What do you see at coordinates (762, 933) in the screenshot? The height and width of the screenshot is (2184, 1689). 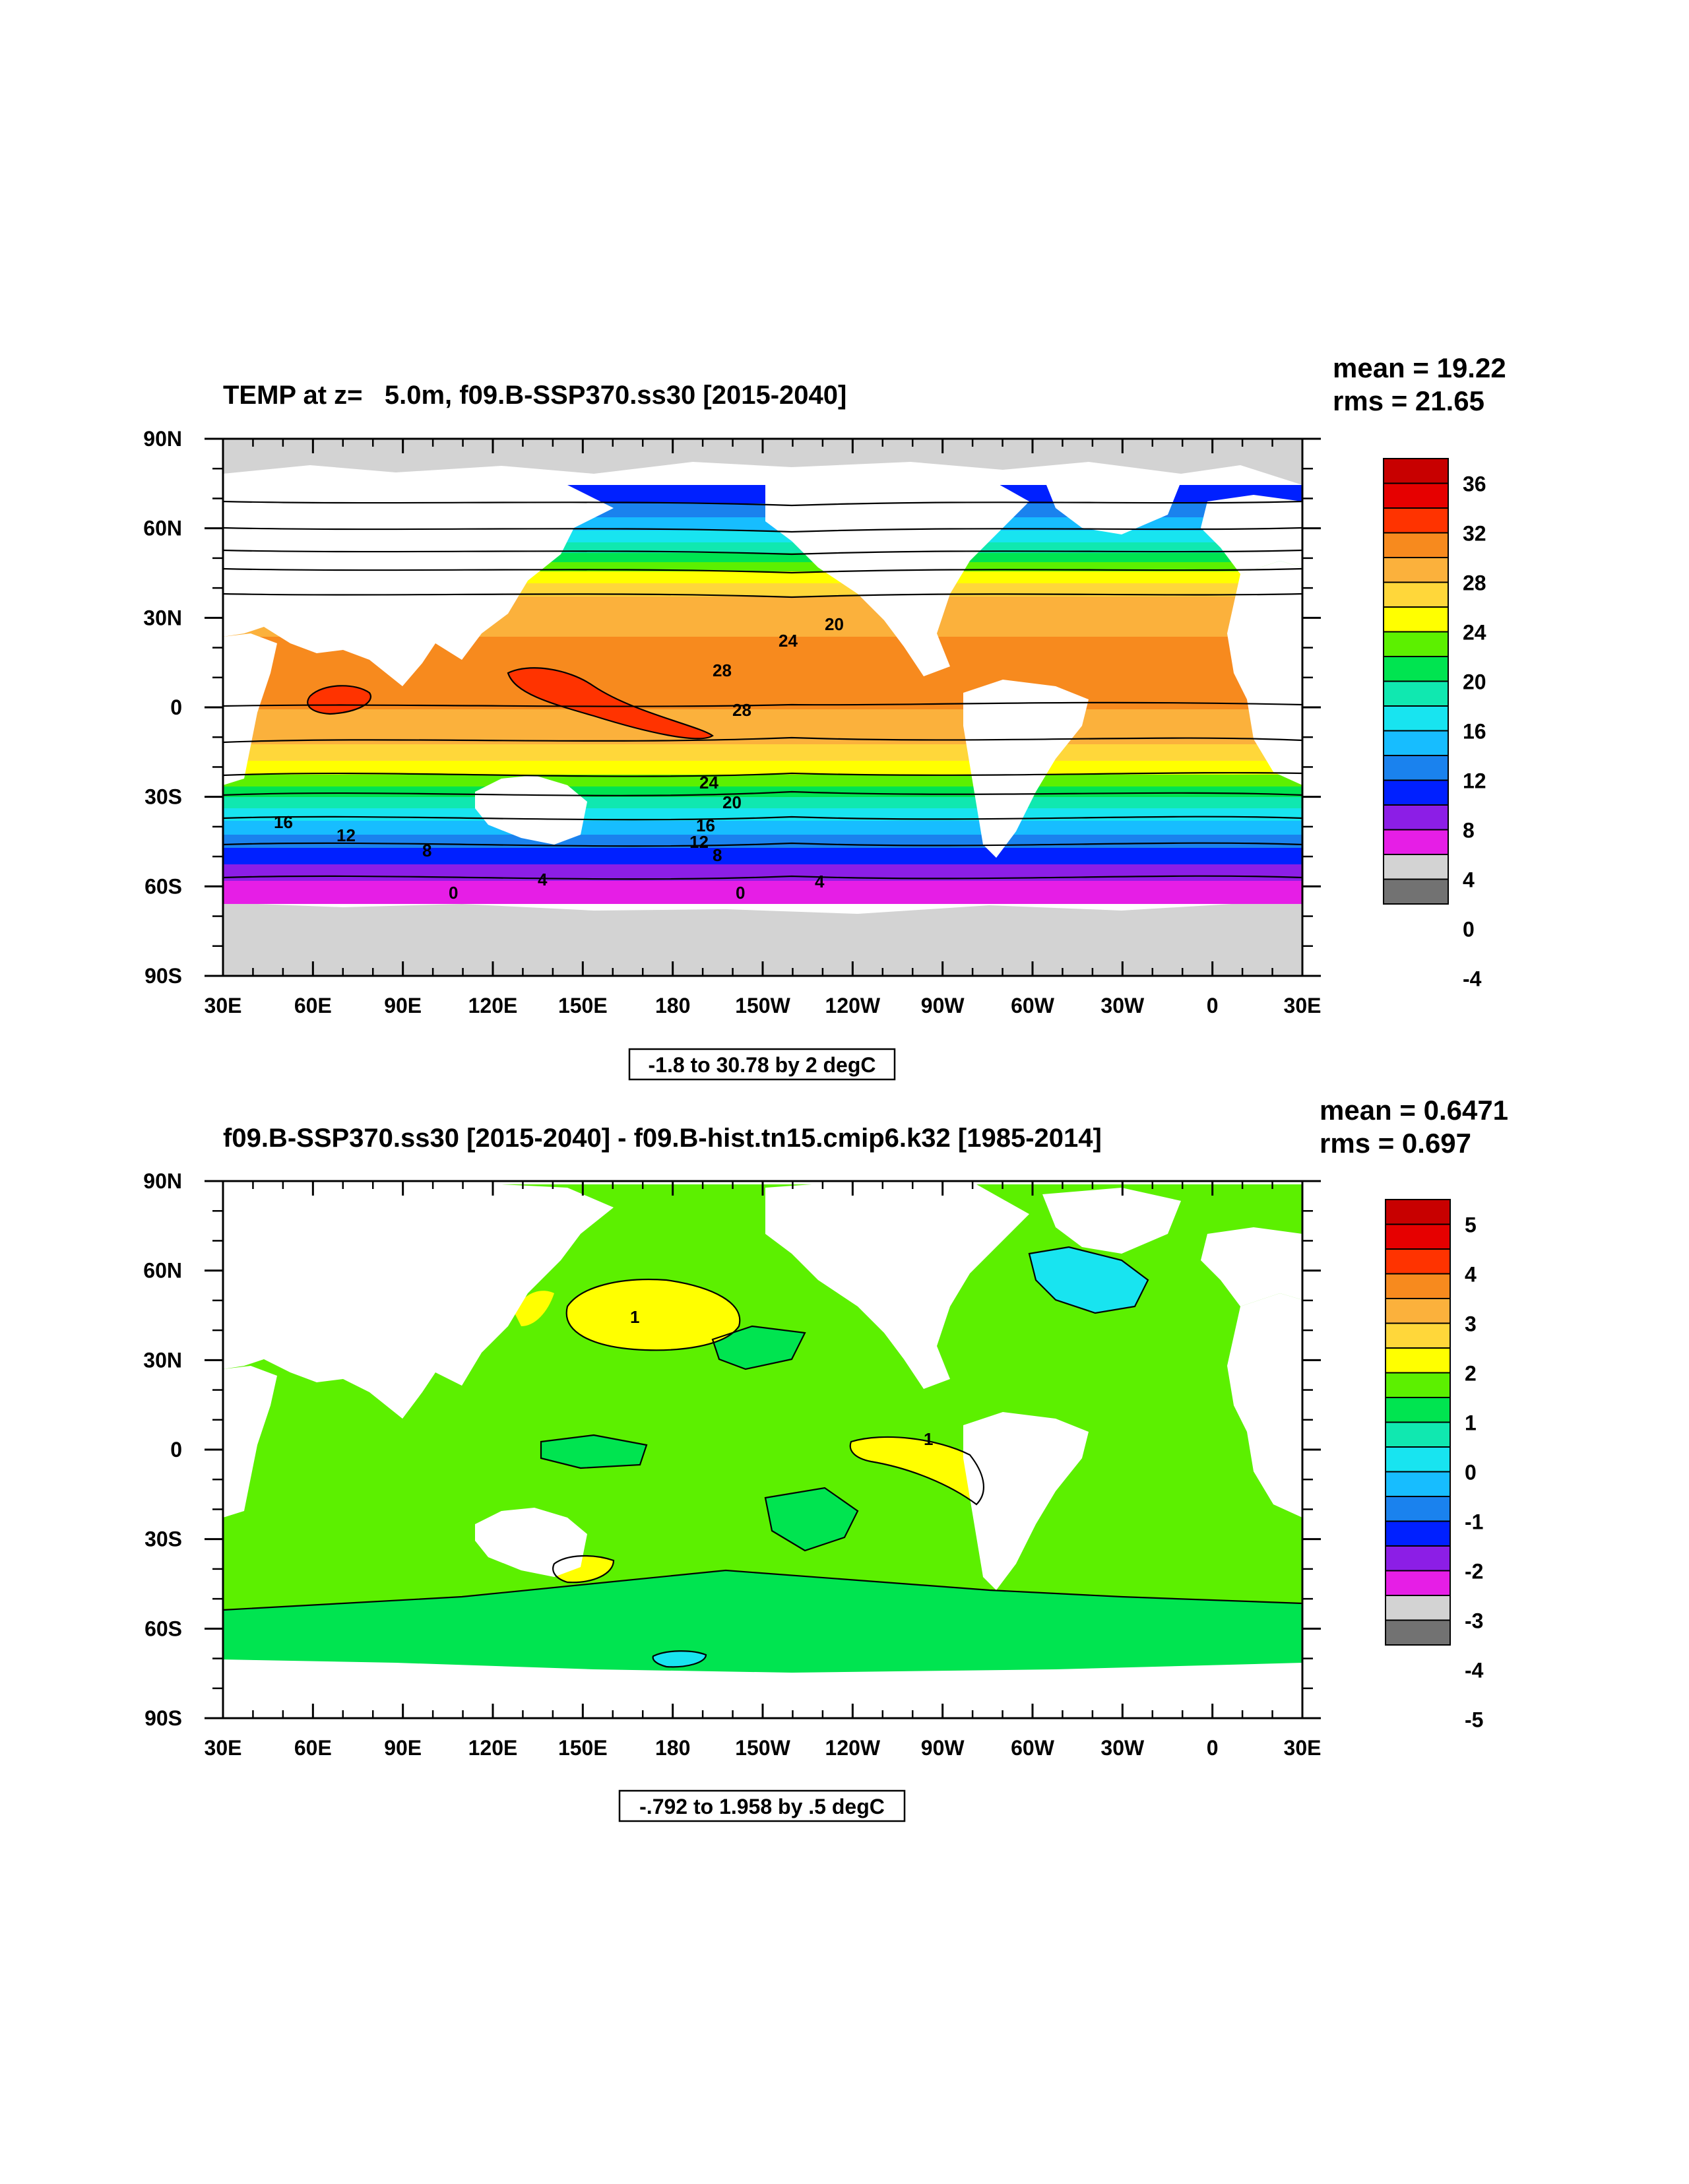 I see `antarctic-ice-lower` at bounding box center [762, 933].